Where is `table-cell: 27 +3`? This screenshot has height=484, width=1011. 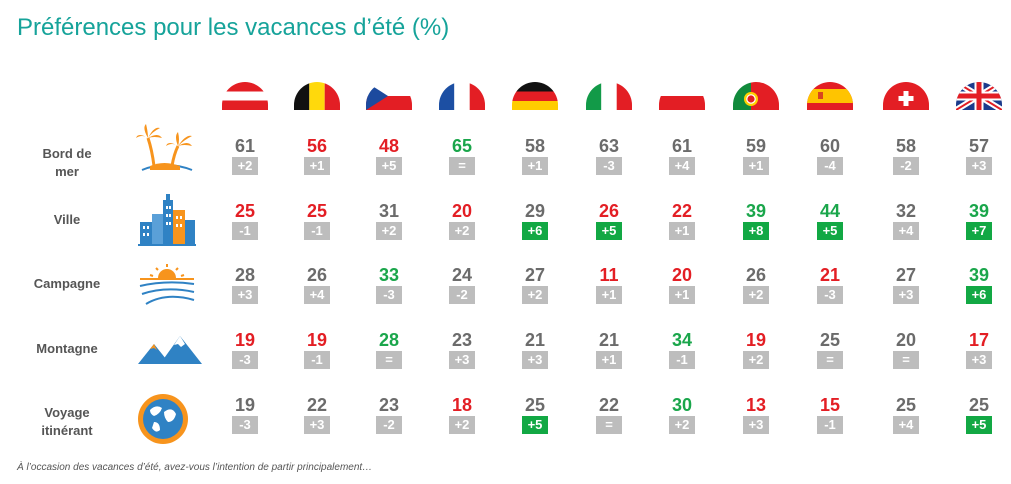 table-cell: 27 +3 is located at coordinates (906, 284).